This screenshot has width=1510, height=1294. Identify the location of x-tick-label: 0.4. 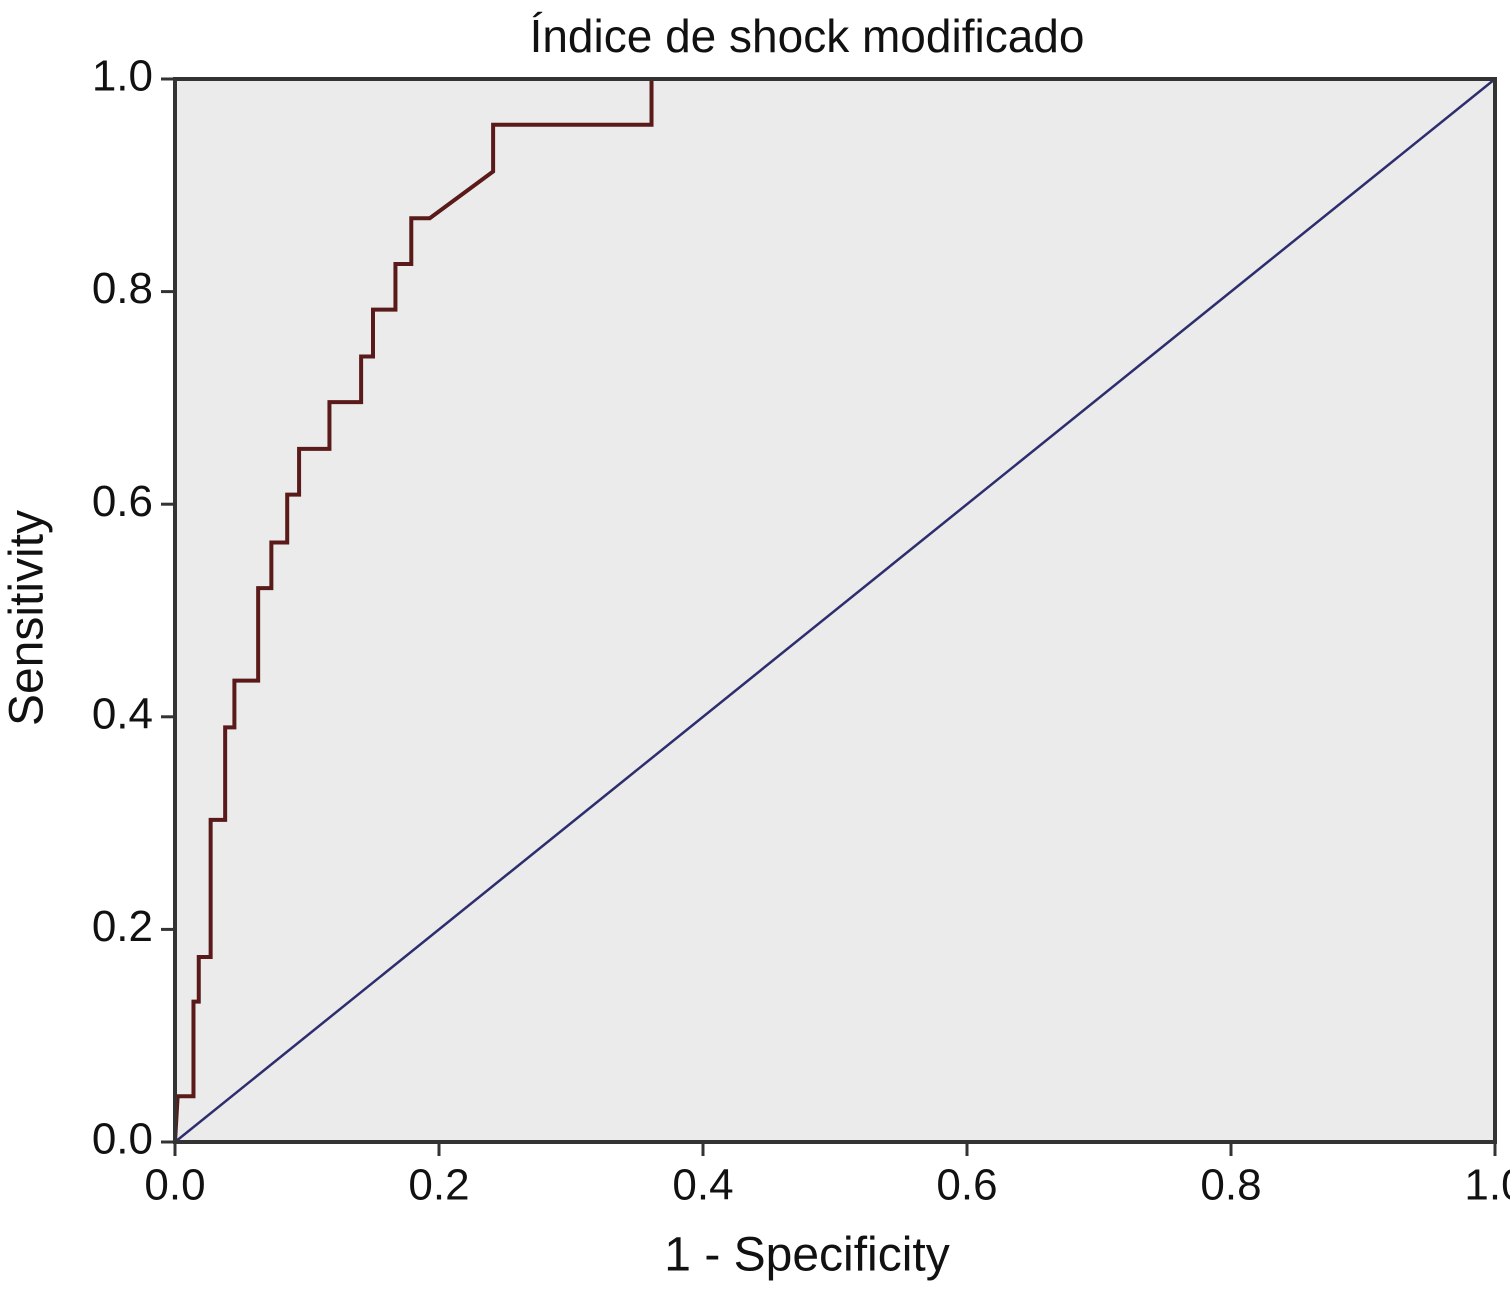
(702, 1185).